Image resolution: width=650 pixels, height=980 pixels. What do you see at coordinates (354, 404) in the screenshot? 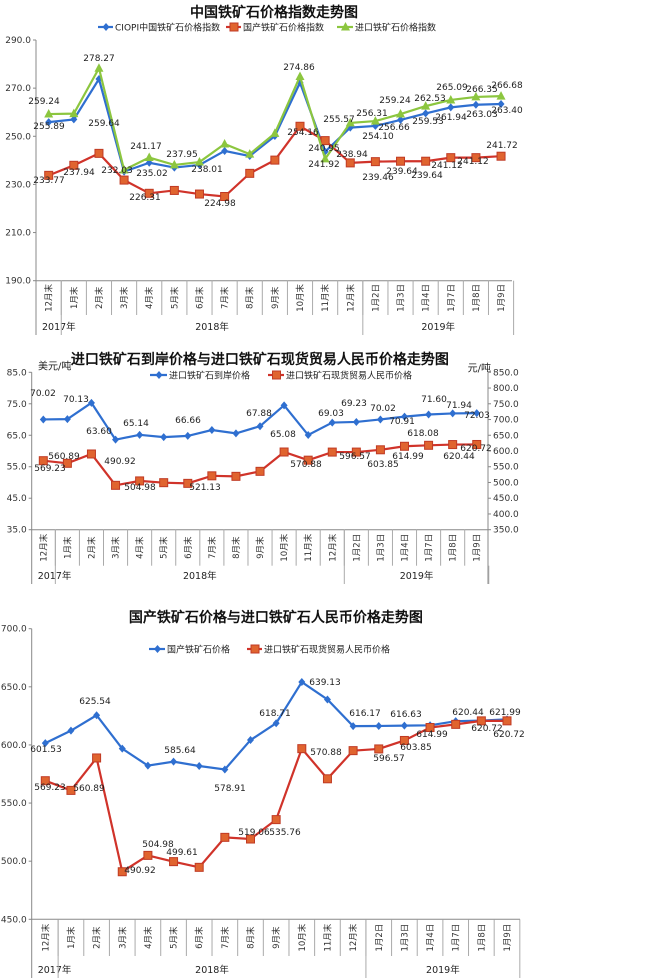
I see `data-label: 69.23` at bounding box center [354, 404].